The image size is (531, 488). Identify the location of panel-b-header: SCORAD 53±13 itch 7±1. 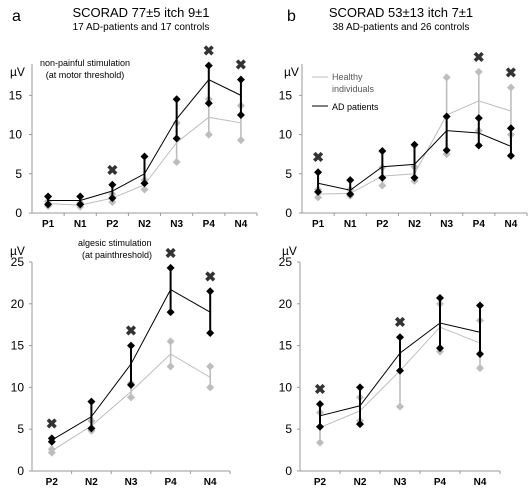
(401, 12).